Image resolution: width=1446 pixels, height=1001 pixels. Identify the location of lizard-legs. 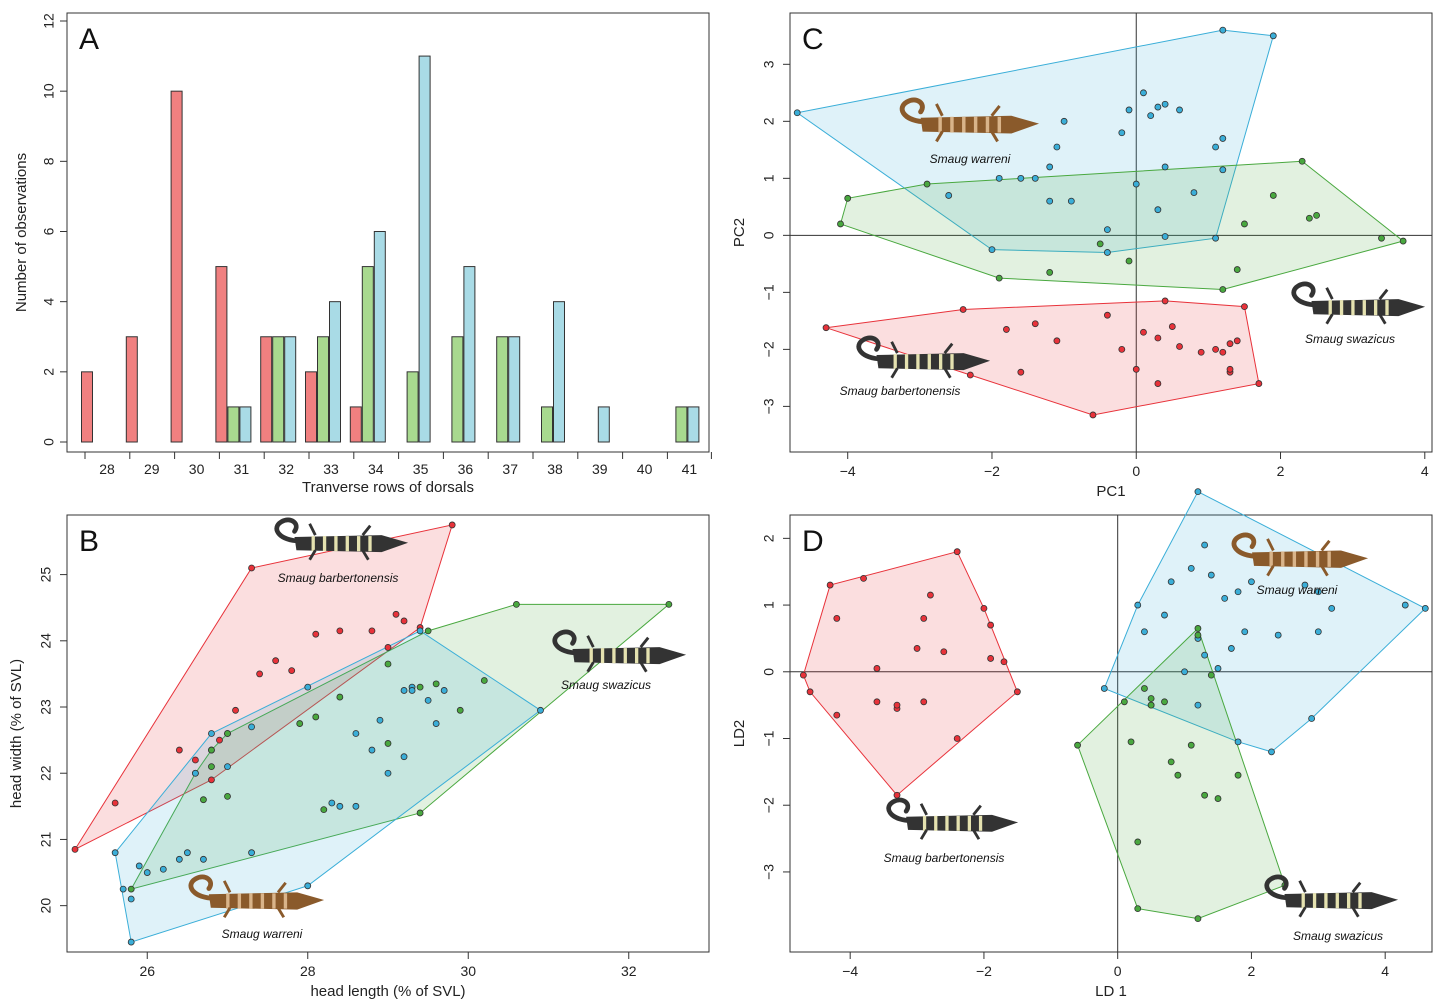
(1357, 306).